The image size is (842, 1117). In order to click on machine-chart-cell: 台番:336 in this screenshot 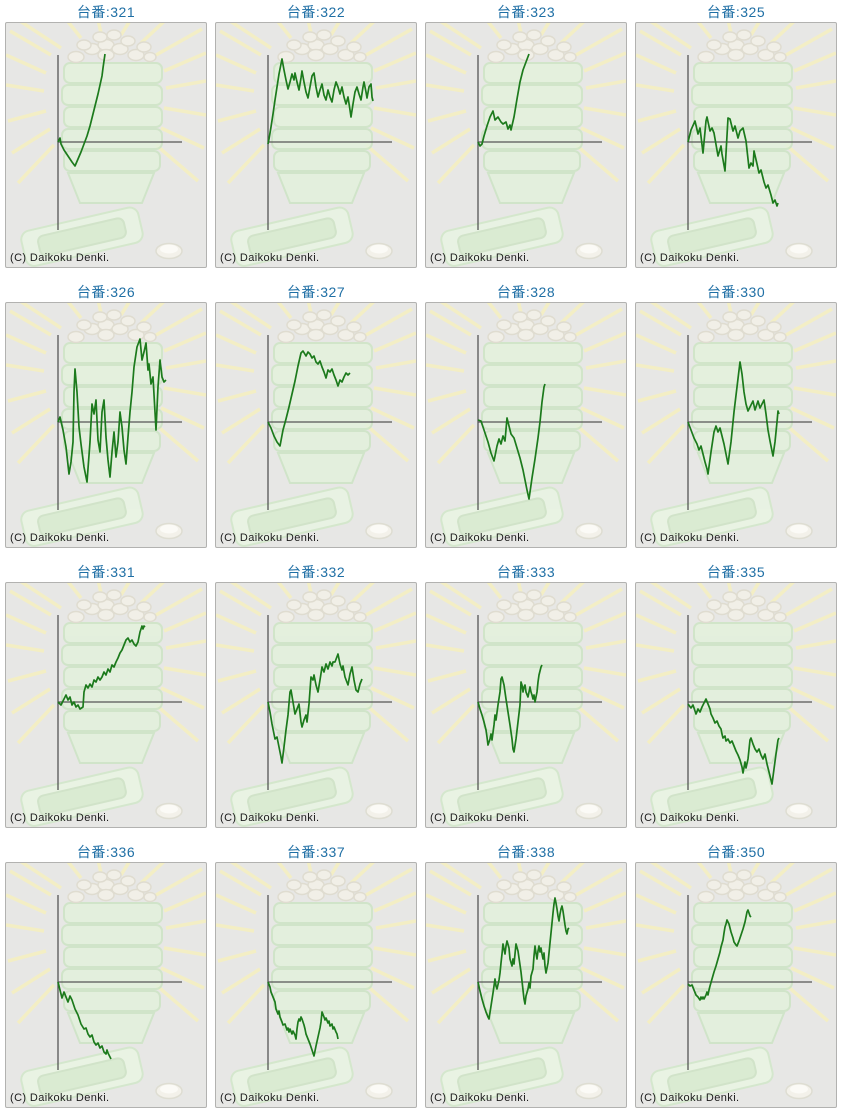, I will do `click(106, 975)`.